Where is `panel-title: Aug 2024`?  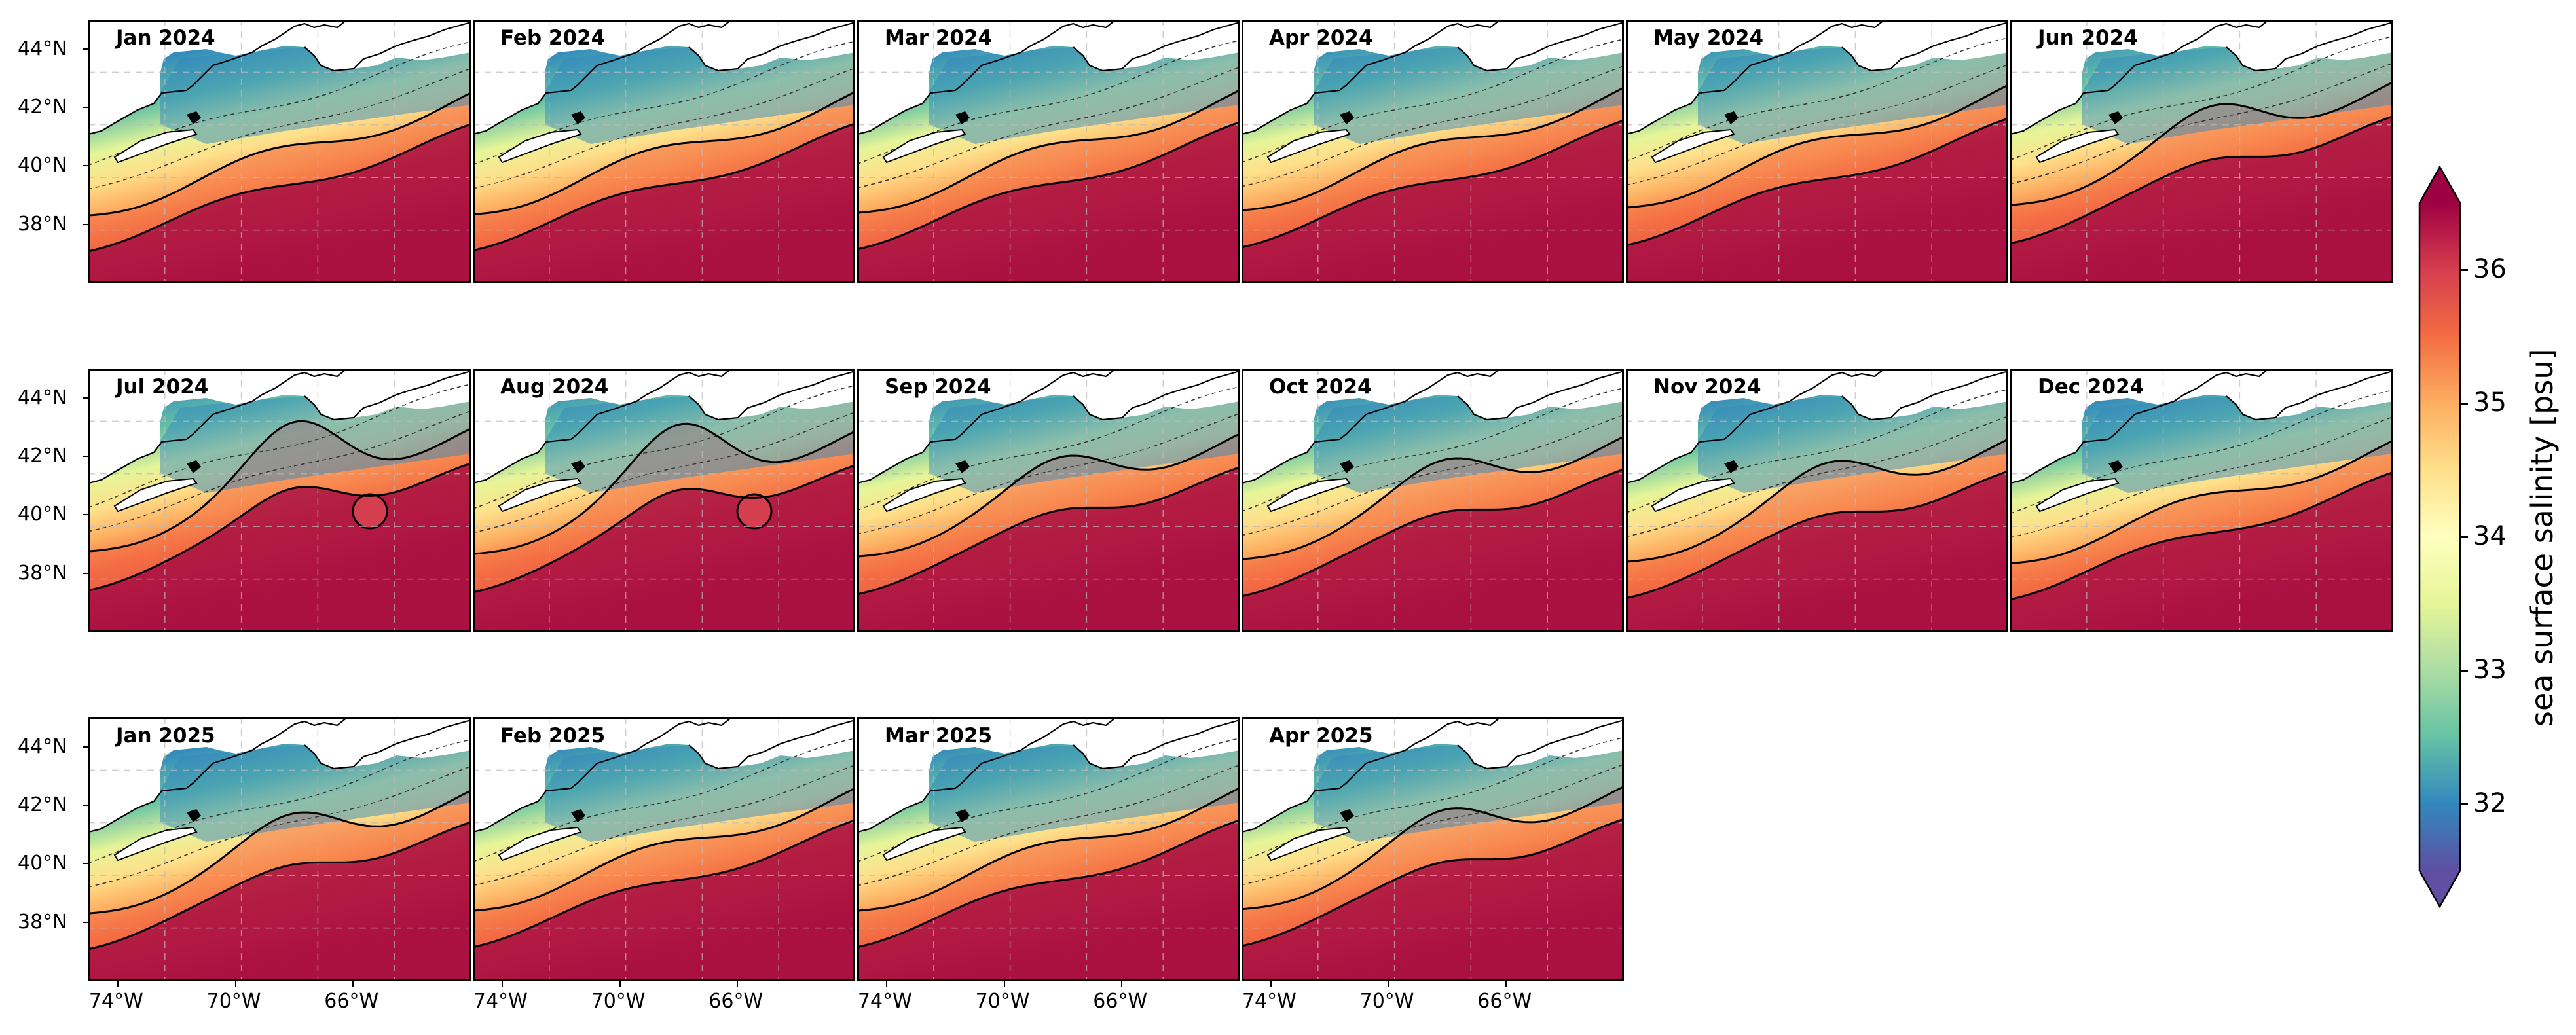 panel-title: Aug 2024 is located at coordinates (554, 387).